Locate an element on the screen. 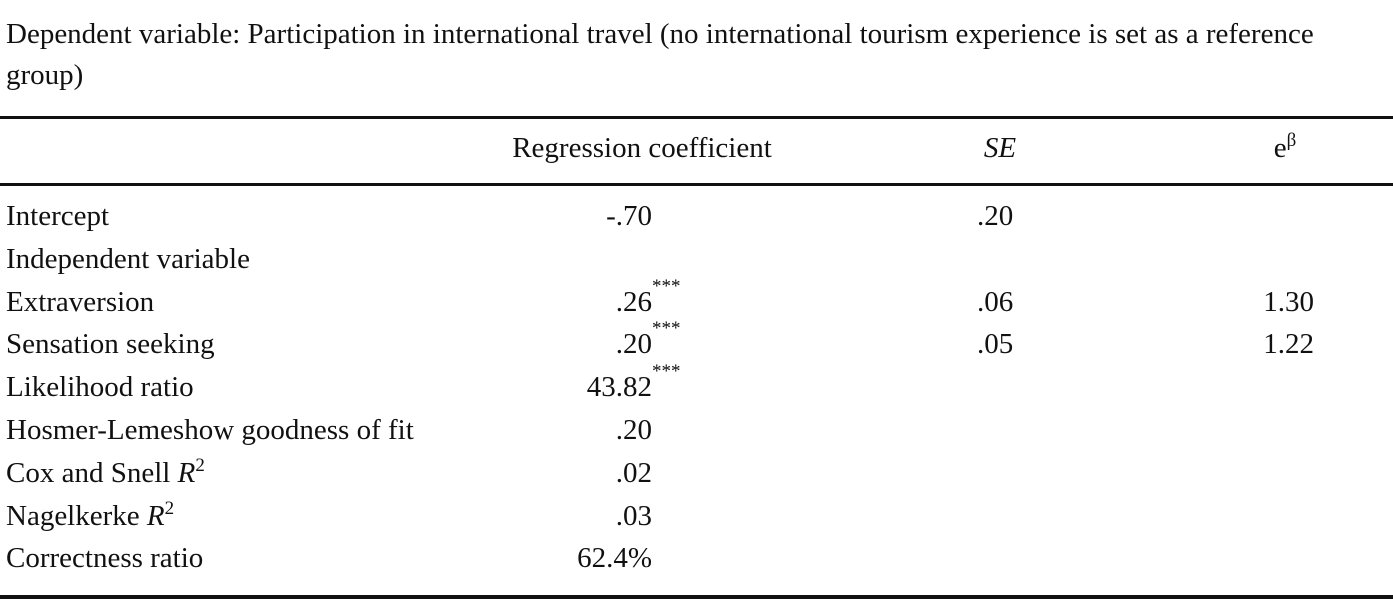  header-text: Regression coefficient is located at coordinates (642, 148).